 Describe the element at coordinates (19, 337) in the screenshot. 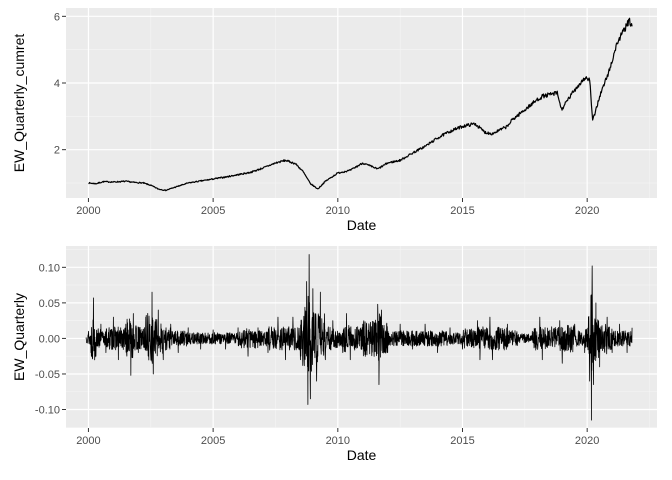

I see `y-axis-title: EW_Quarterly` at that location.